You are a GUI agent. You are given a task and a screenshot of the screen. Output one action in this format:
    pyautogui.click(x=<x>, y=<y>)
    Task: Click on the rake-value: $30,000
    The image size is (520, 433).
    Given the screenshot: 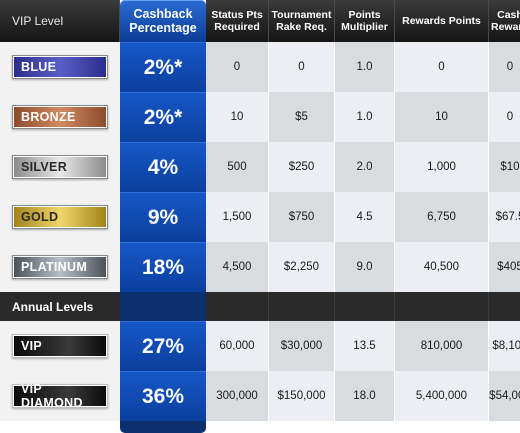 What is the action you would take?
    pyautogui.click(x=302, y=346)
    